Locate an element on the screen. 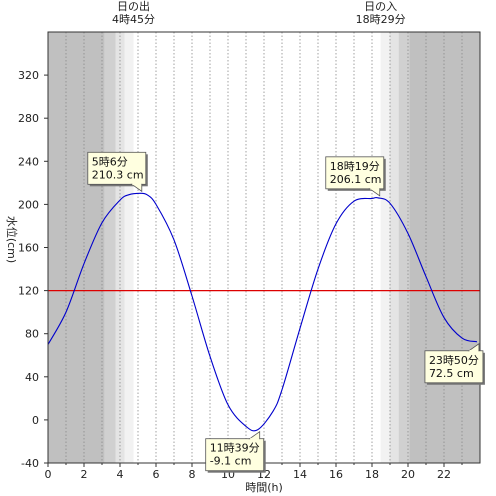  y-tick-label-120: 120 is located at coordinates (28, 291).